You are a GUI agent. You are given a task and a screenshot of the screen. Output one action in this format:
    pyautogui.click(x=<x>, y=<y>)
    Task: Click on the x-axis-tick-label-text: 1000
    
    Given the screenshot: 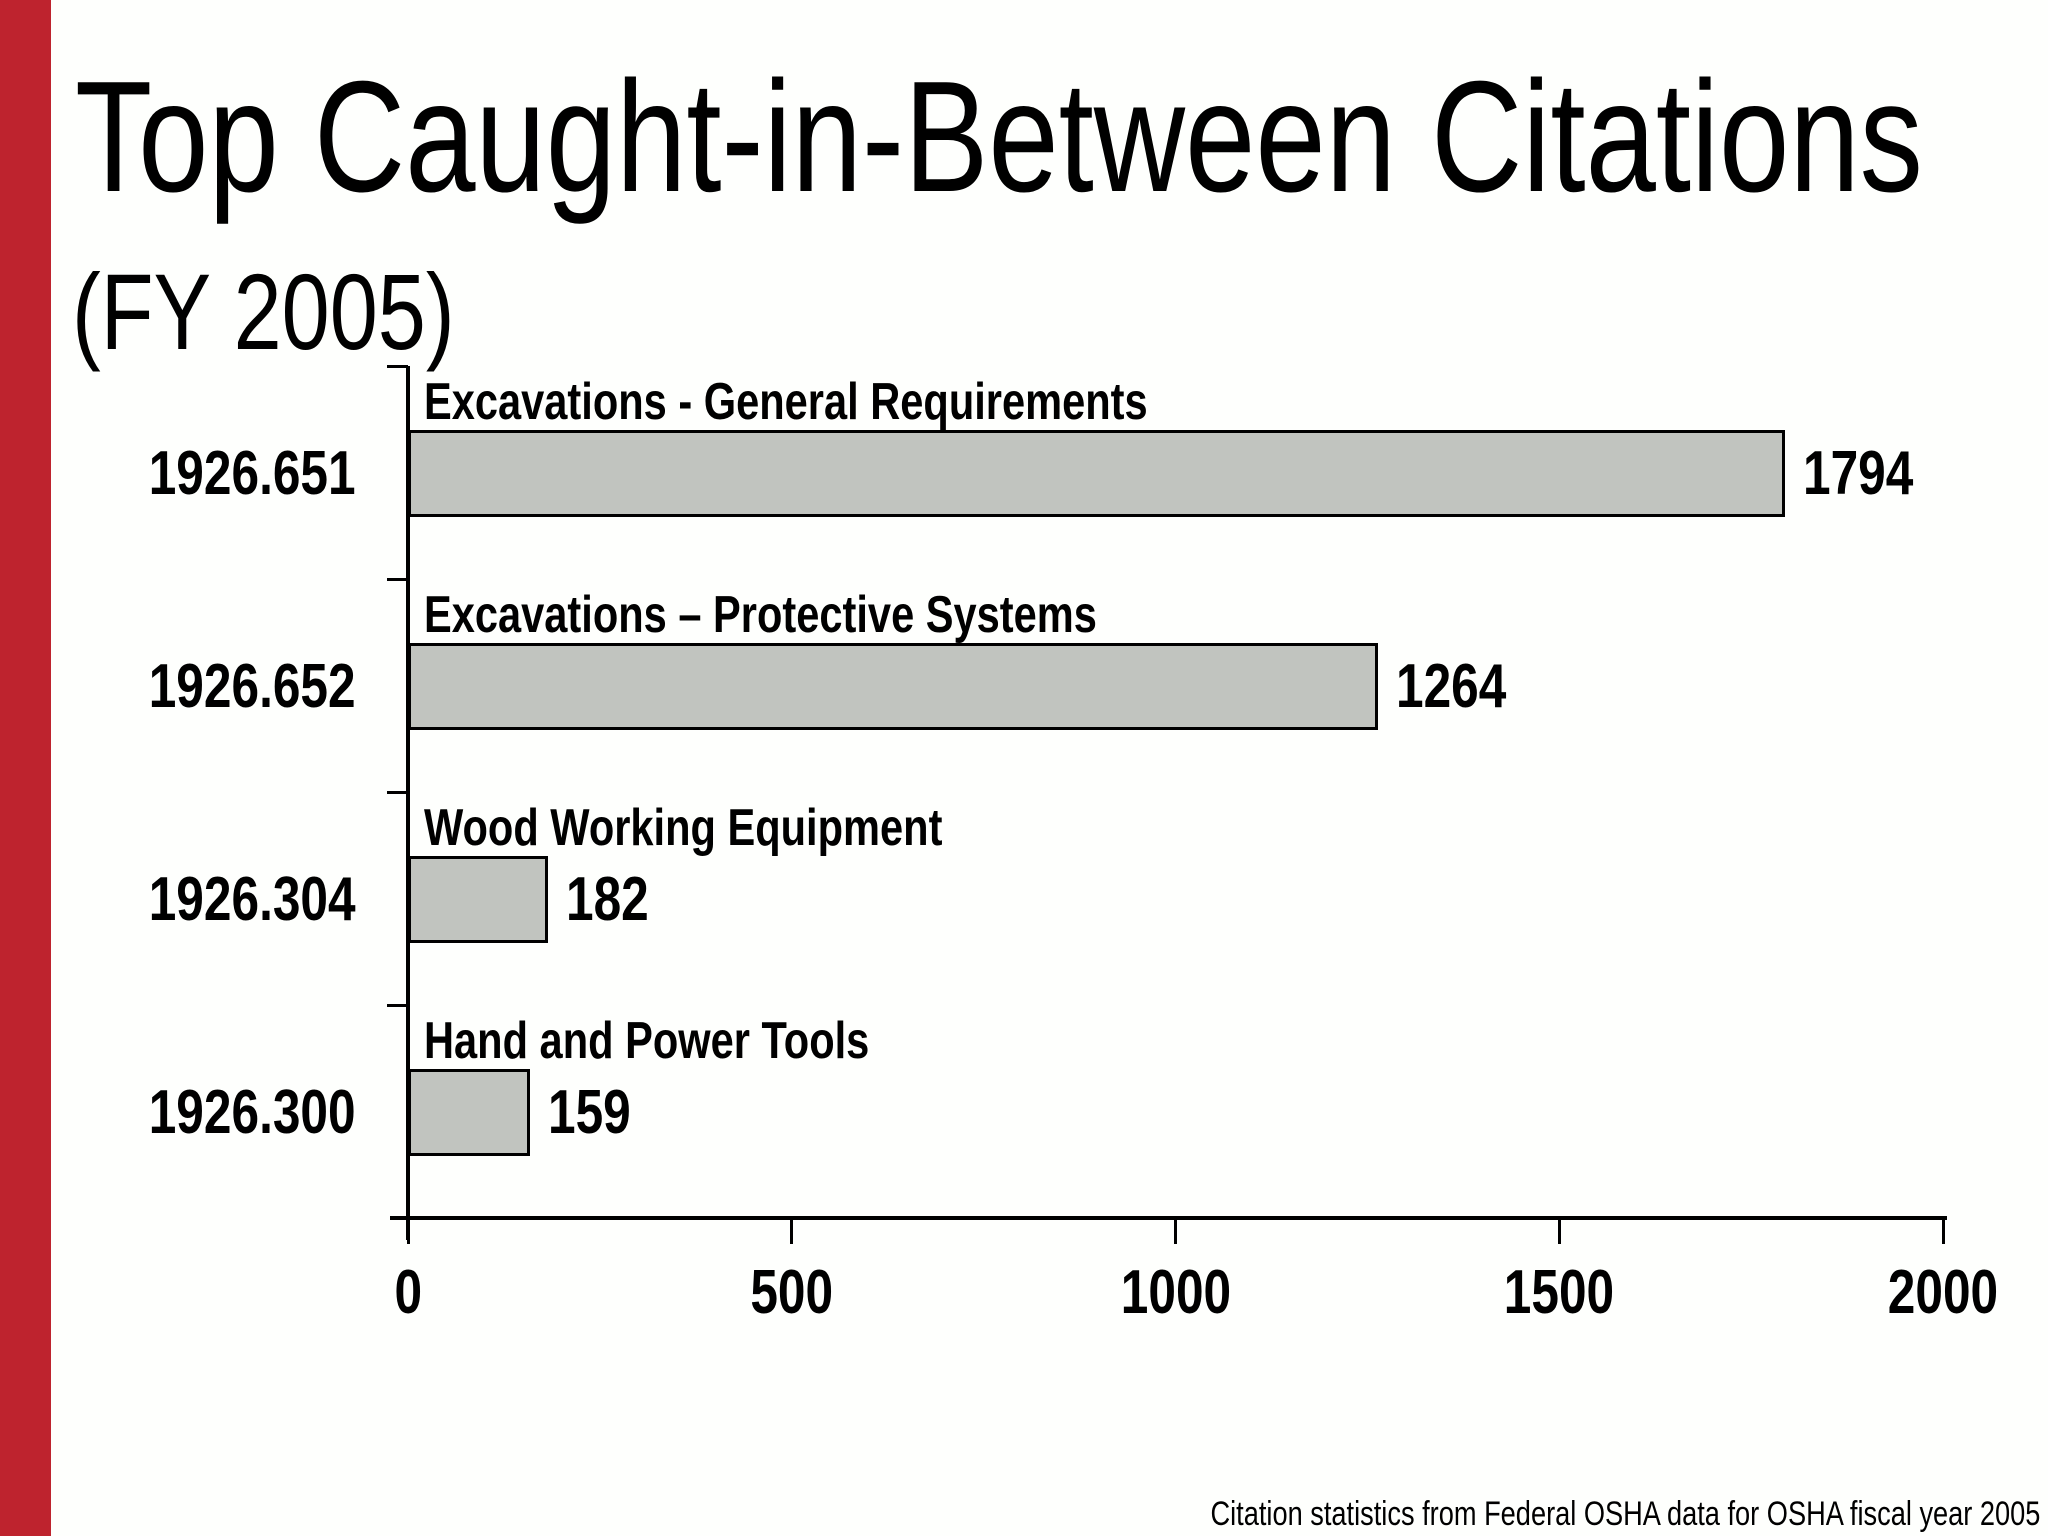 What is the action you would take?
    pyautogui.click(x=1175, y=1292)
    